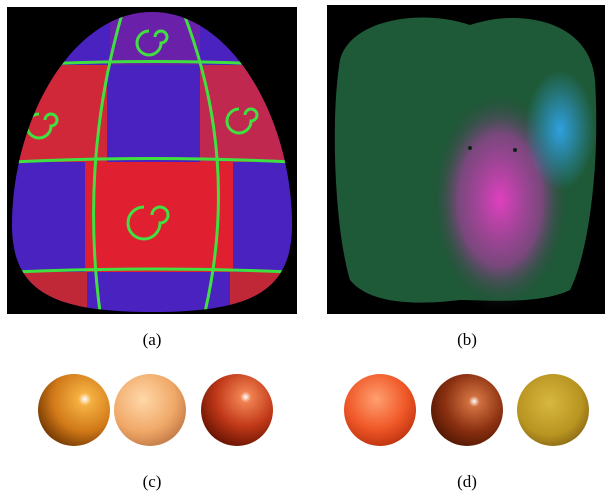 This screenshot has width=612, height=493. I want to click on panel-label: (b), so click(467, 339).